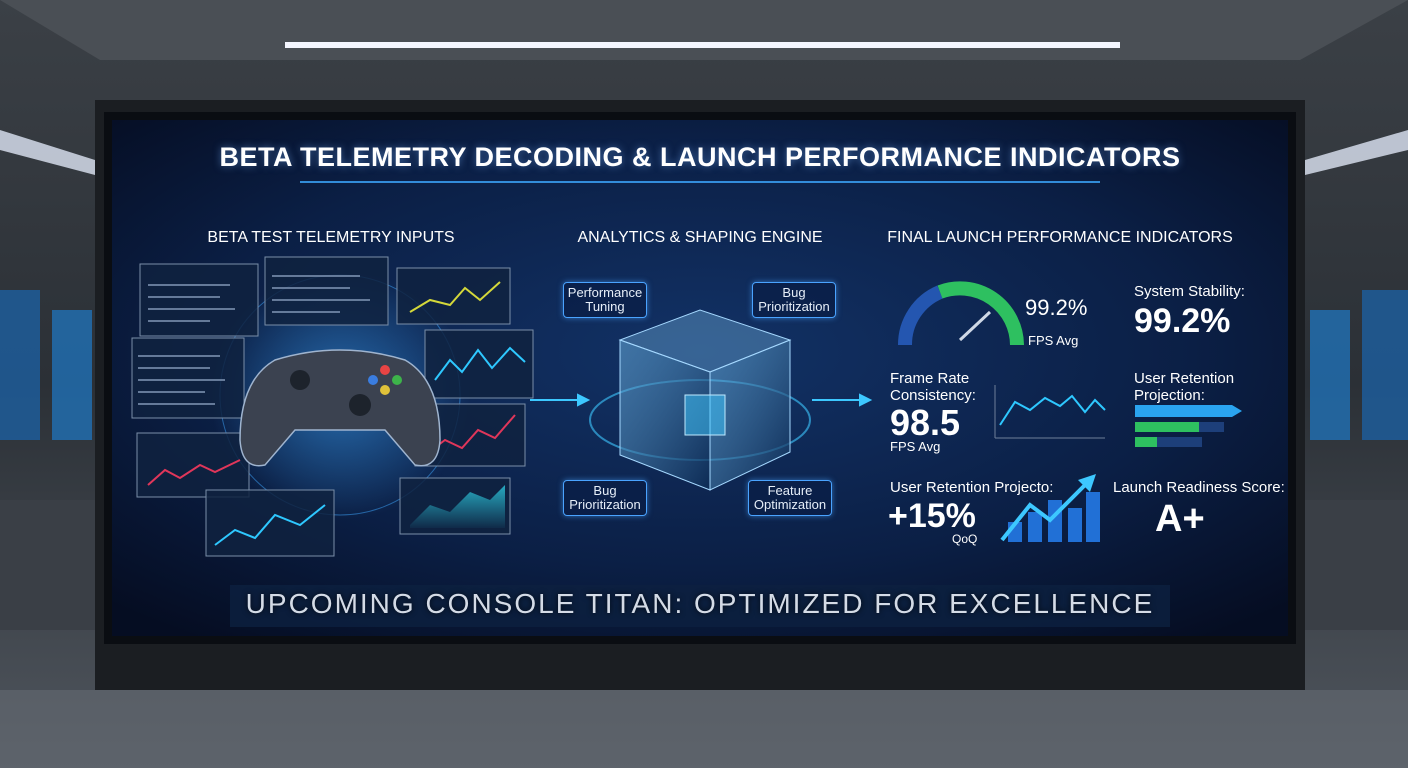 Image resolution: width=1408 pixels, height=768 pixels. Describe the element at coordinates (1184, 387) in the screenshot. I see `indicator-label: User Retention Projection:` at that location.